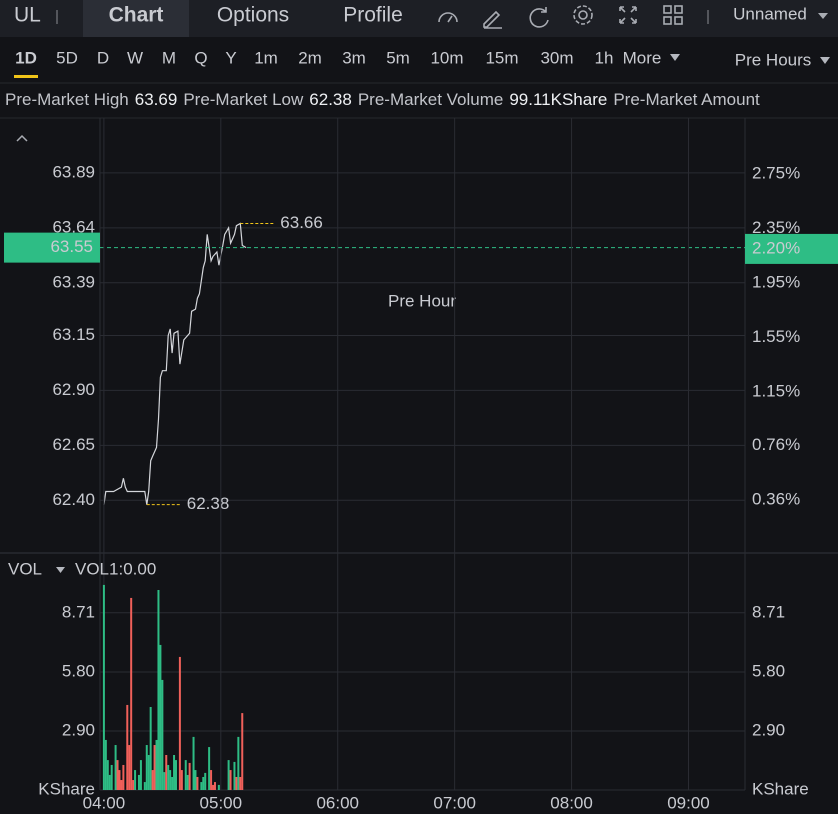 The image size is (838, 814). Describe the element at coordinates (501, 57) in the screenshot. I see `period: 15m` at that location.